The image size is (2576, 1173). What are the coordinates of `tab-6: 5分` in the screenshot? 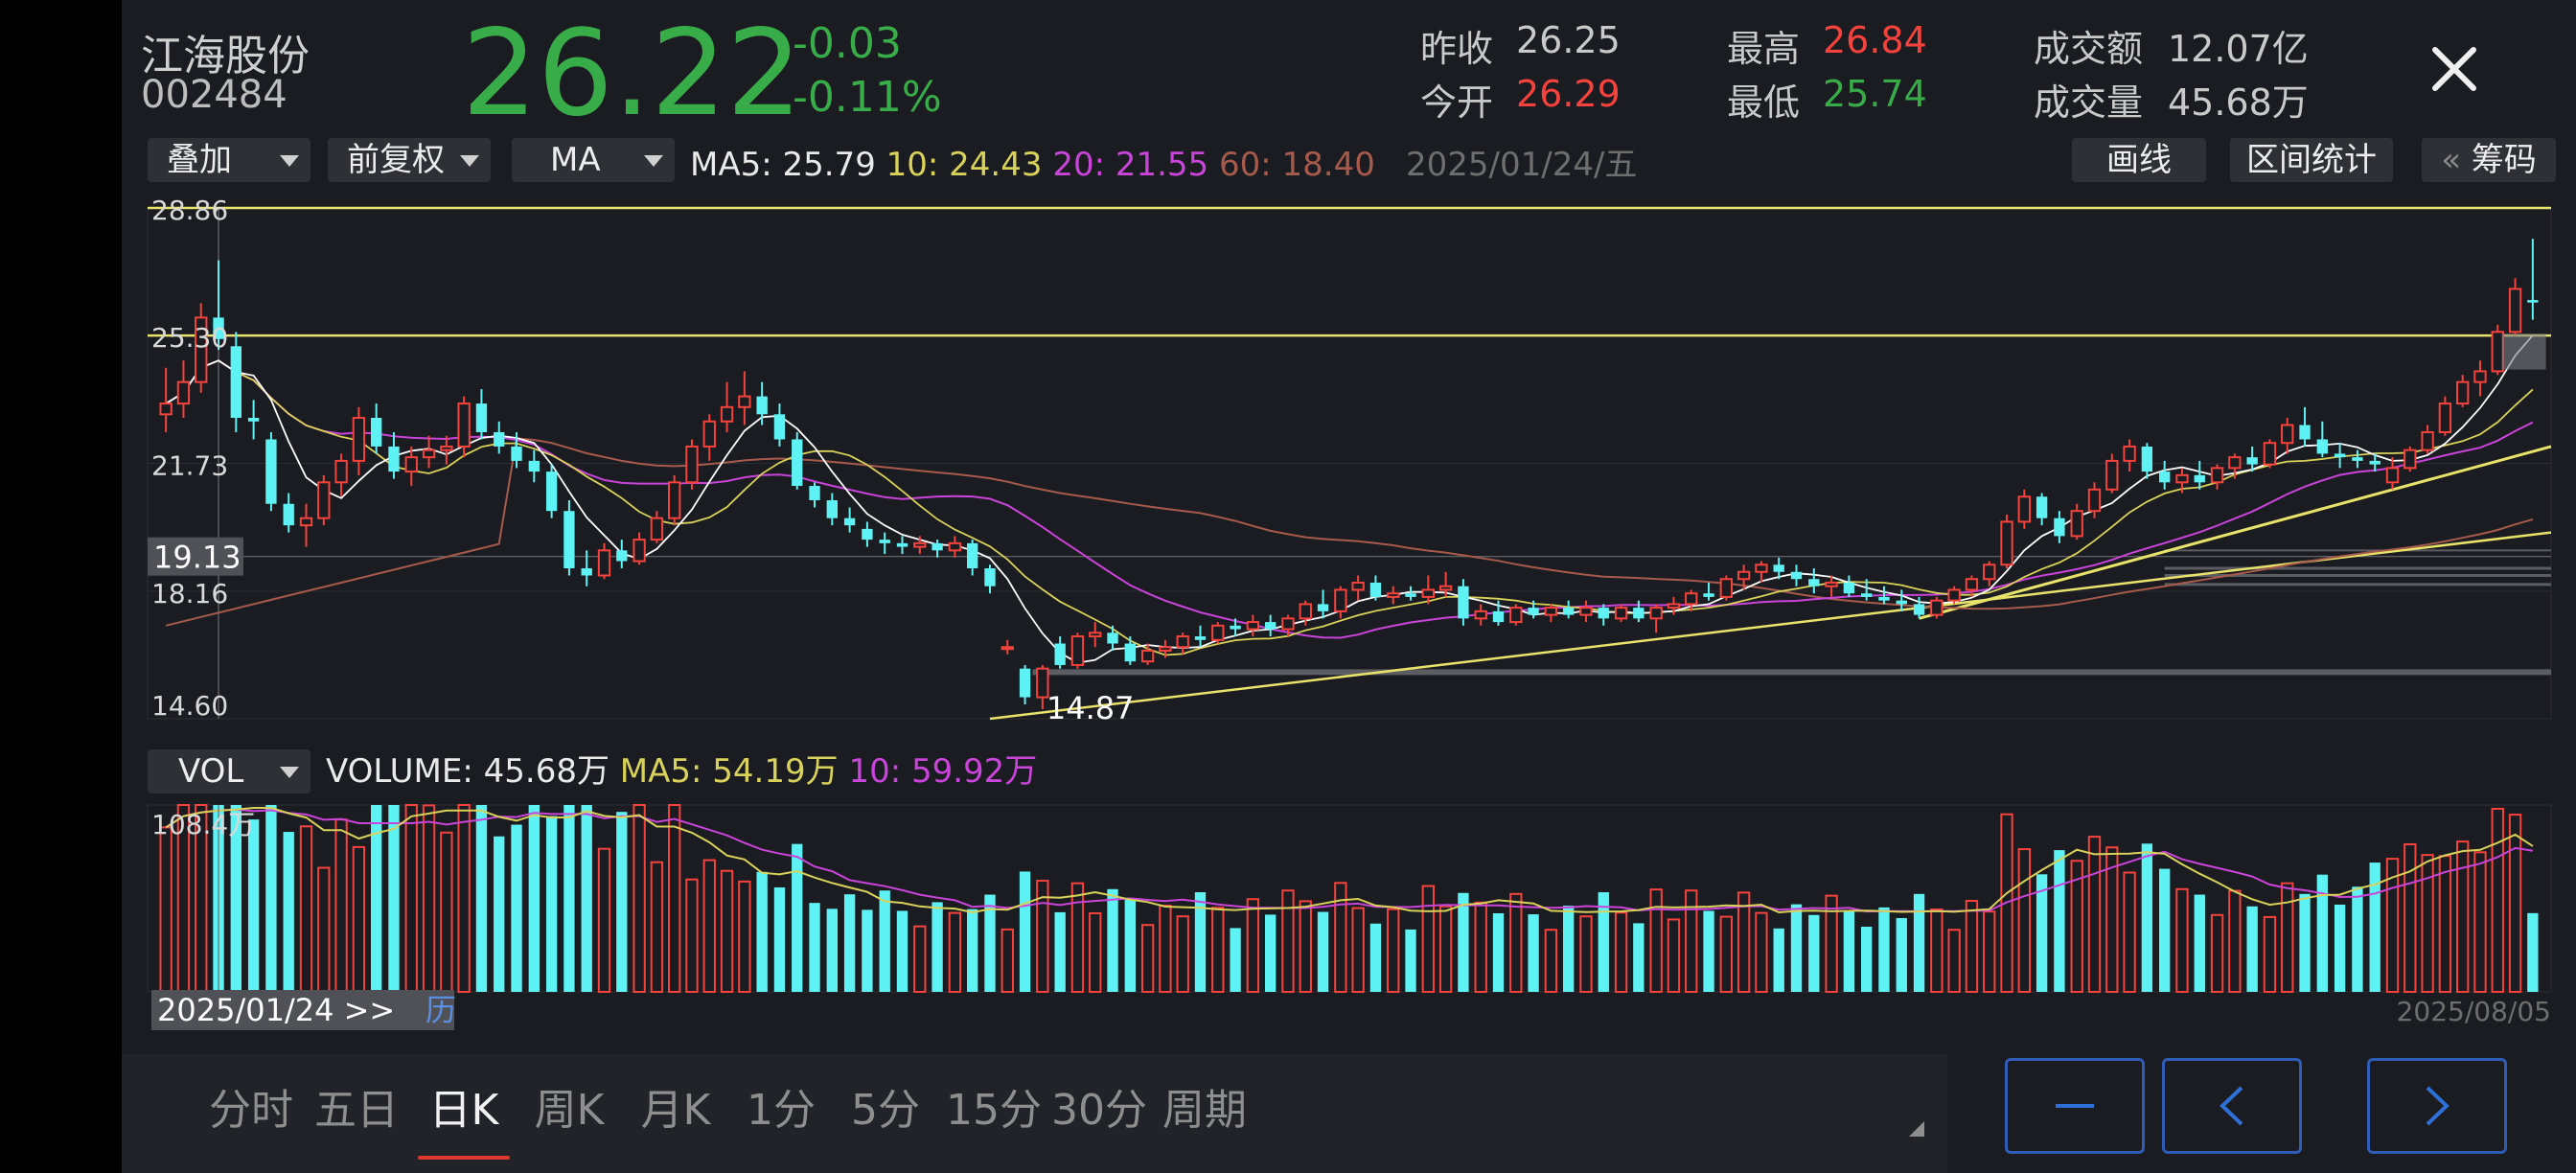 It's located at (885, 1110).